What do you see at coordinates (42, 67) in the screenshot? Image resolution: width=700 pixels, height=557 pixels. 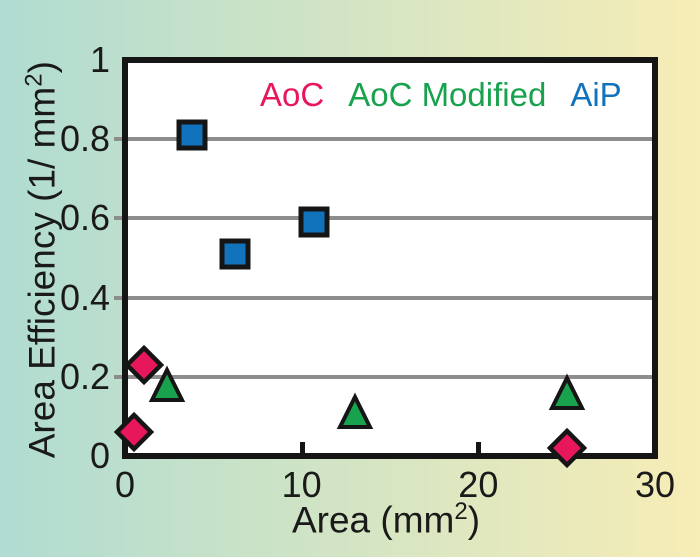 I see `y-axis-title-suffix: )` at bounding box center [42, 67].